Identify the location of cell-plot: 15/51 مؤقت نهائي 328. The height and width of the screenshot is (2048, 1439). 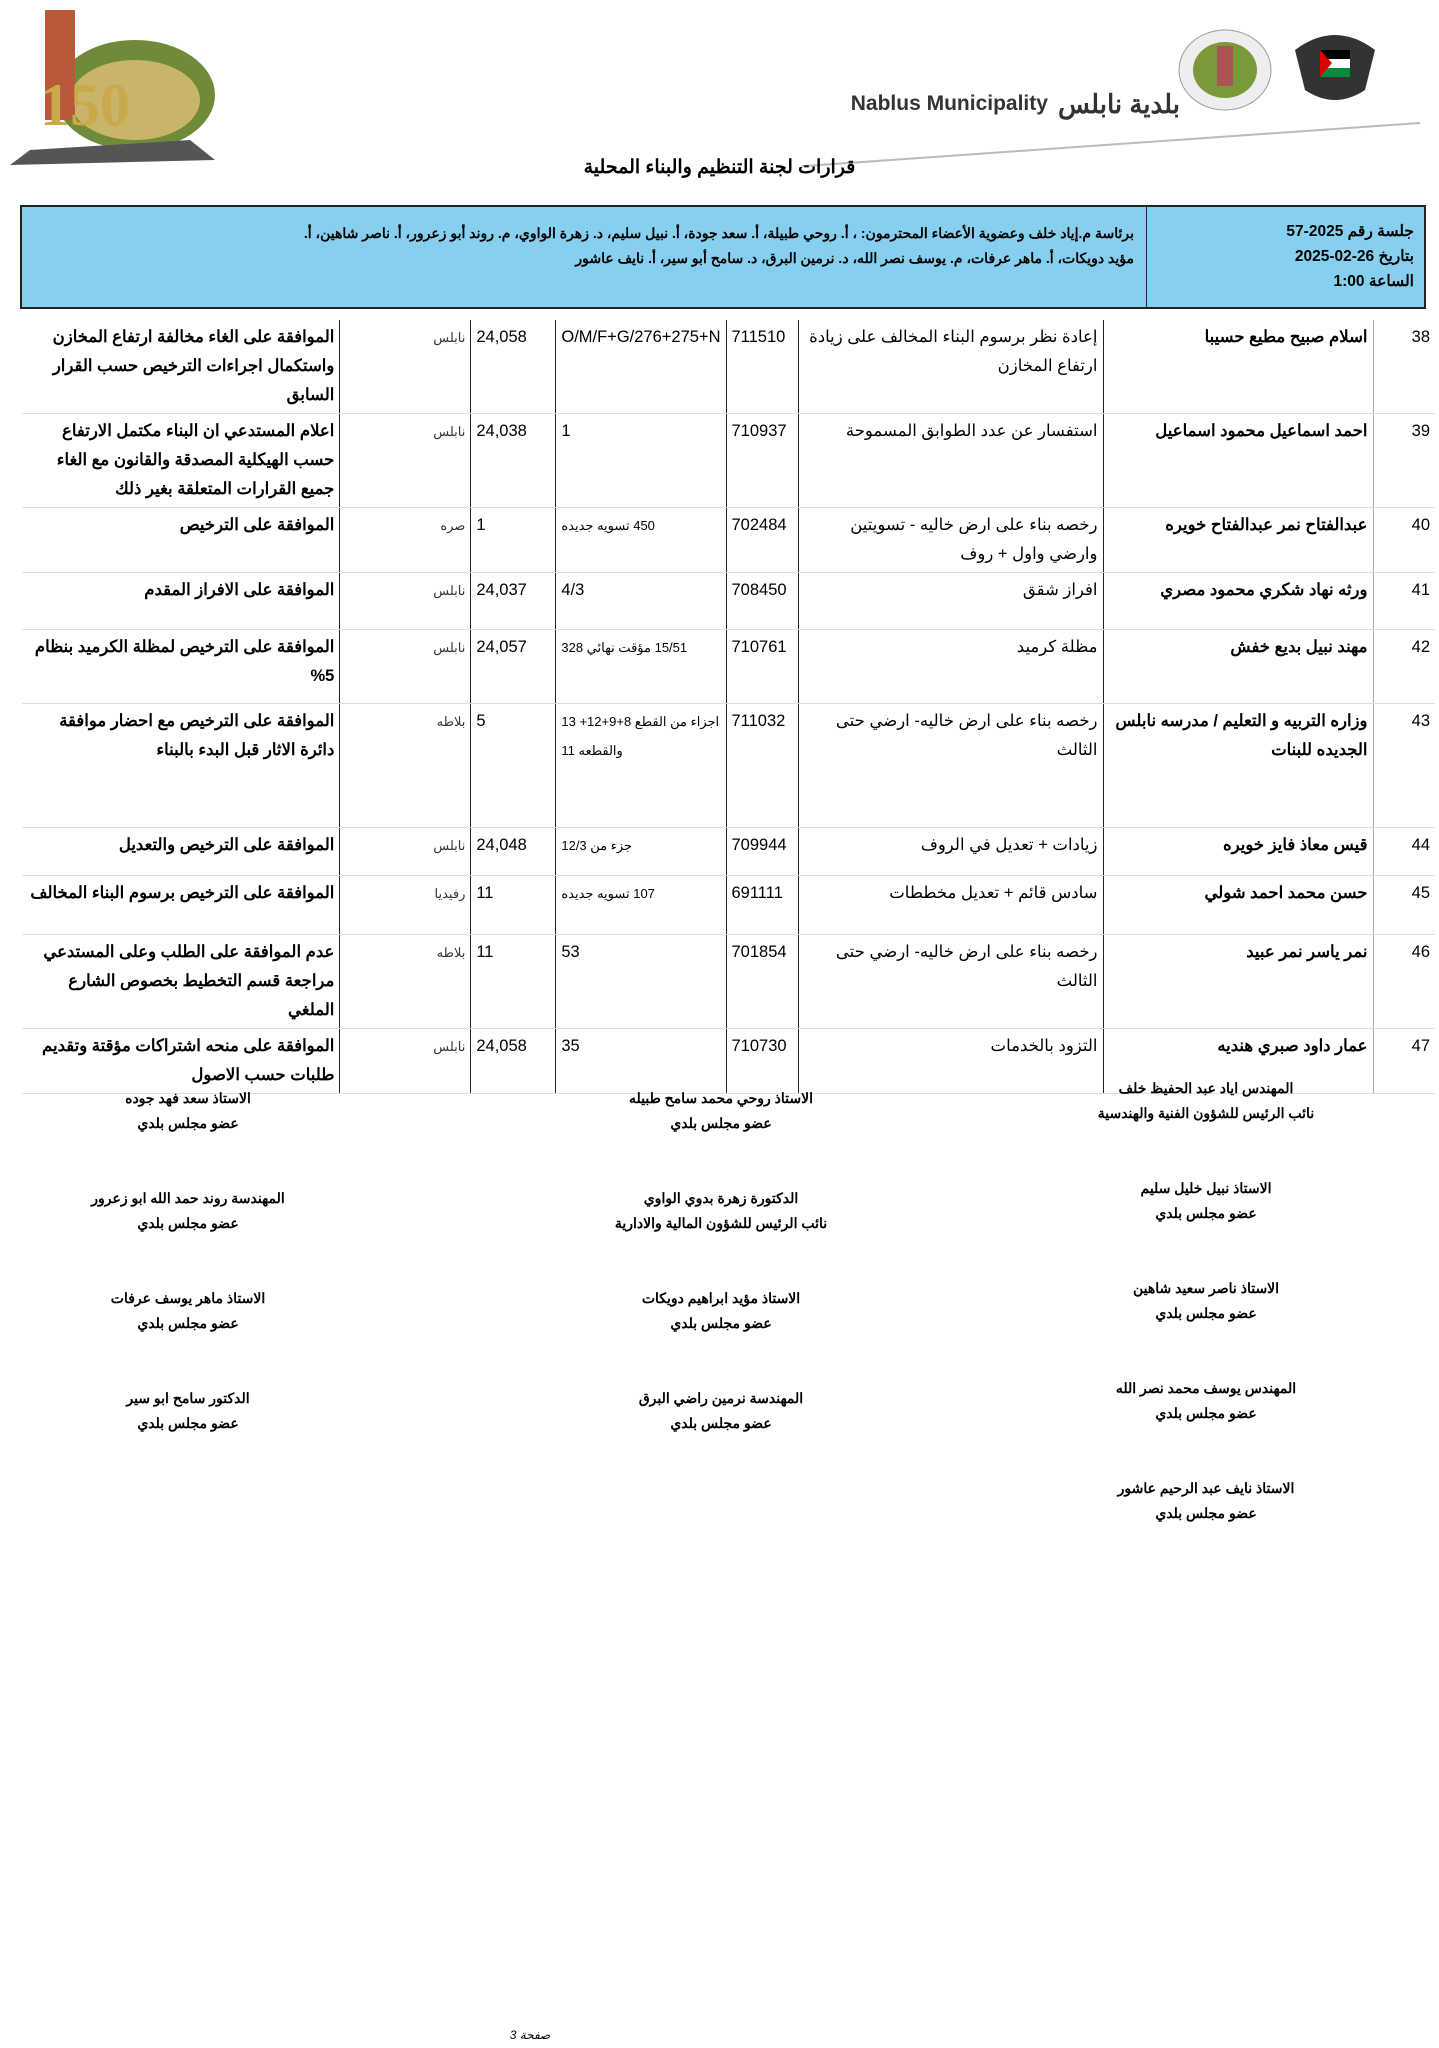
(640, 666).